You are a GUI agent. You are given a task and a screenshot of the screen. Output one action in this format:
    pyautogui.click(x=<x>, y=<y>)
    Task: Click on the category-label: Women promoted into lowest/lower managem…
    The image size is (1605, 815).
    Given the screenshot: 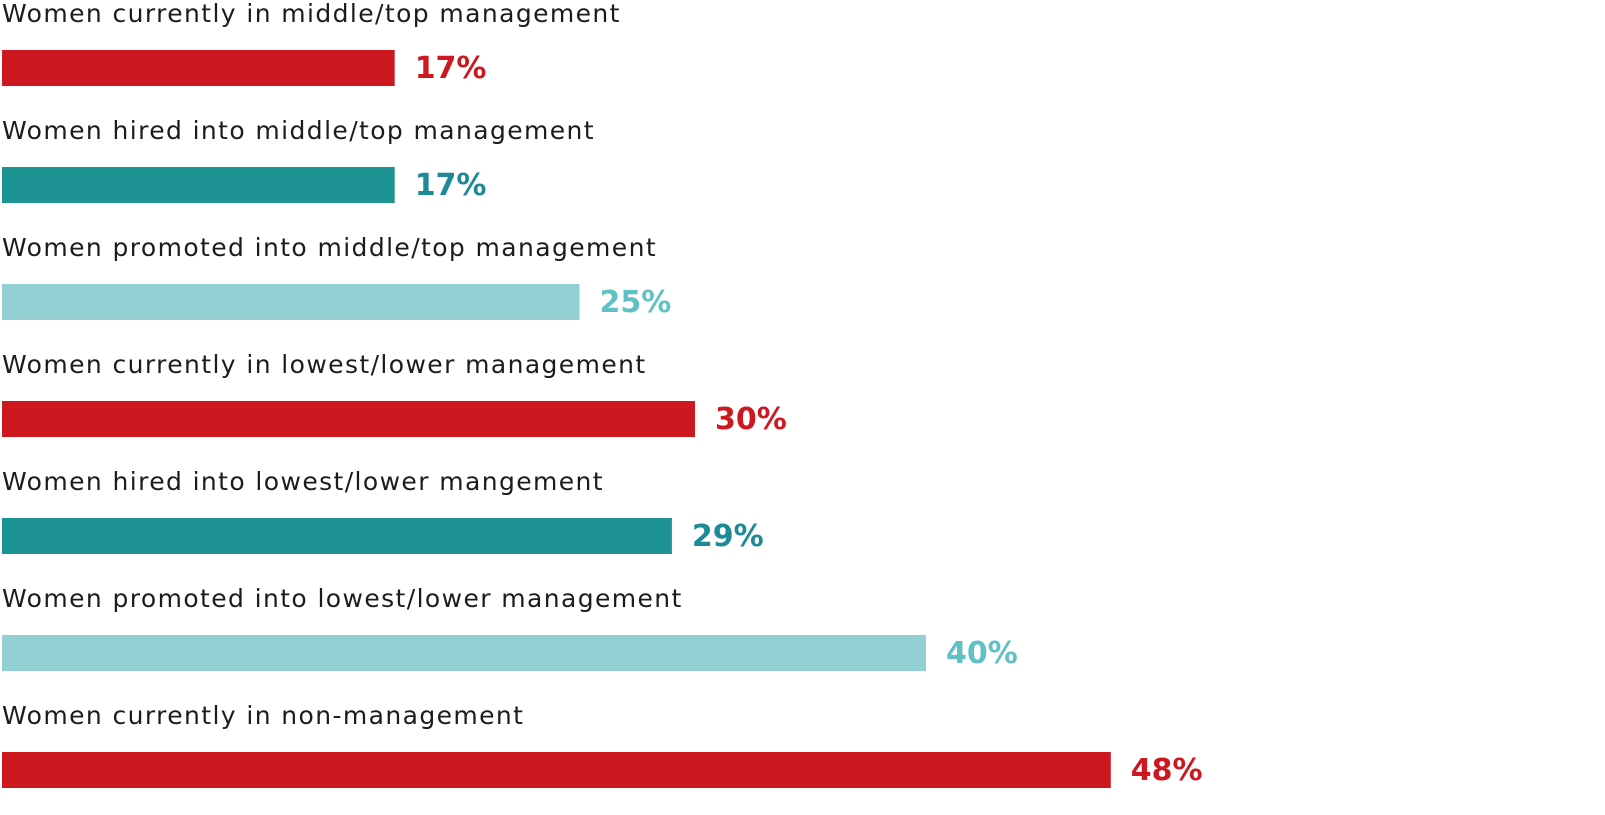 What is the action you would take?
    pyautogui.click(x=342, y=598)
    